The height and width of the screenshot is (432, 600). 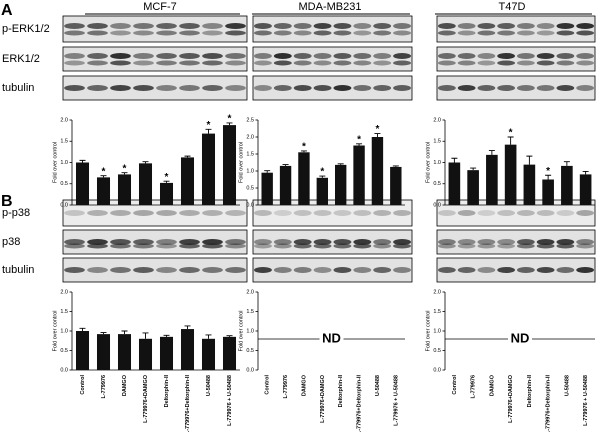 What do you see at coordinates (437, 120) in the screenshot?
I see `y-tick-label: 2.0` at bounding box center [437, 120].